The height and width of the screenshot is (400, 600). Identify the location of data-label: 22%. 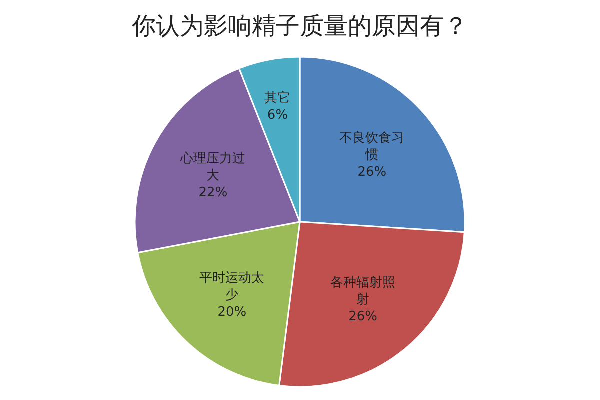
(213, 192).